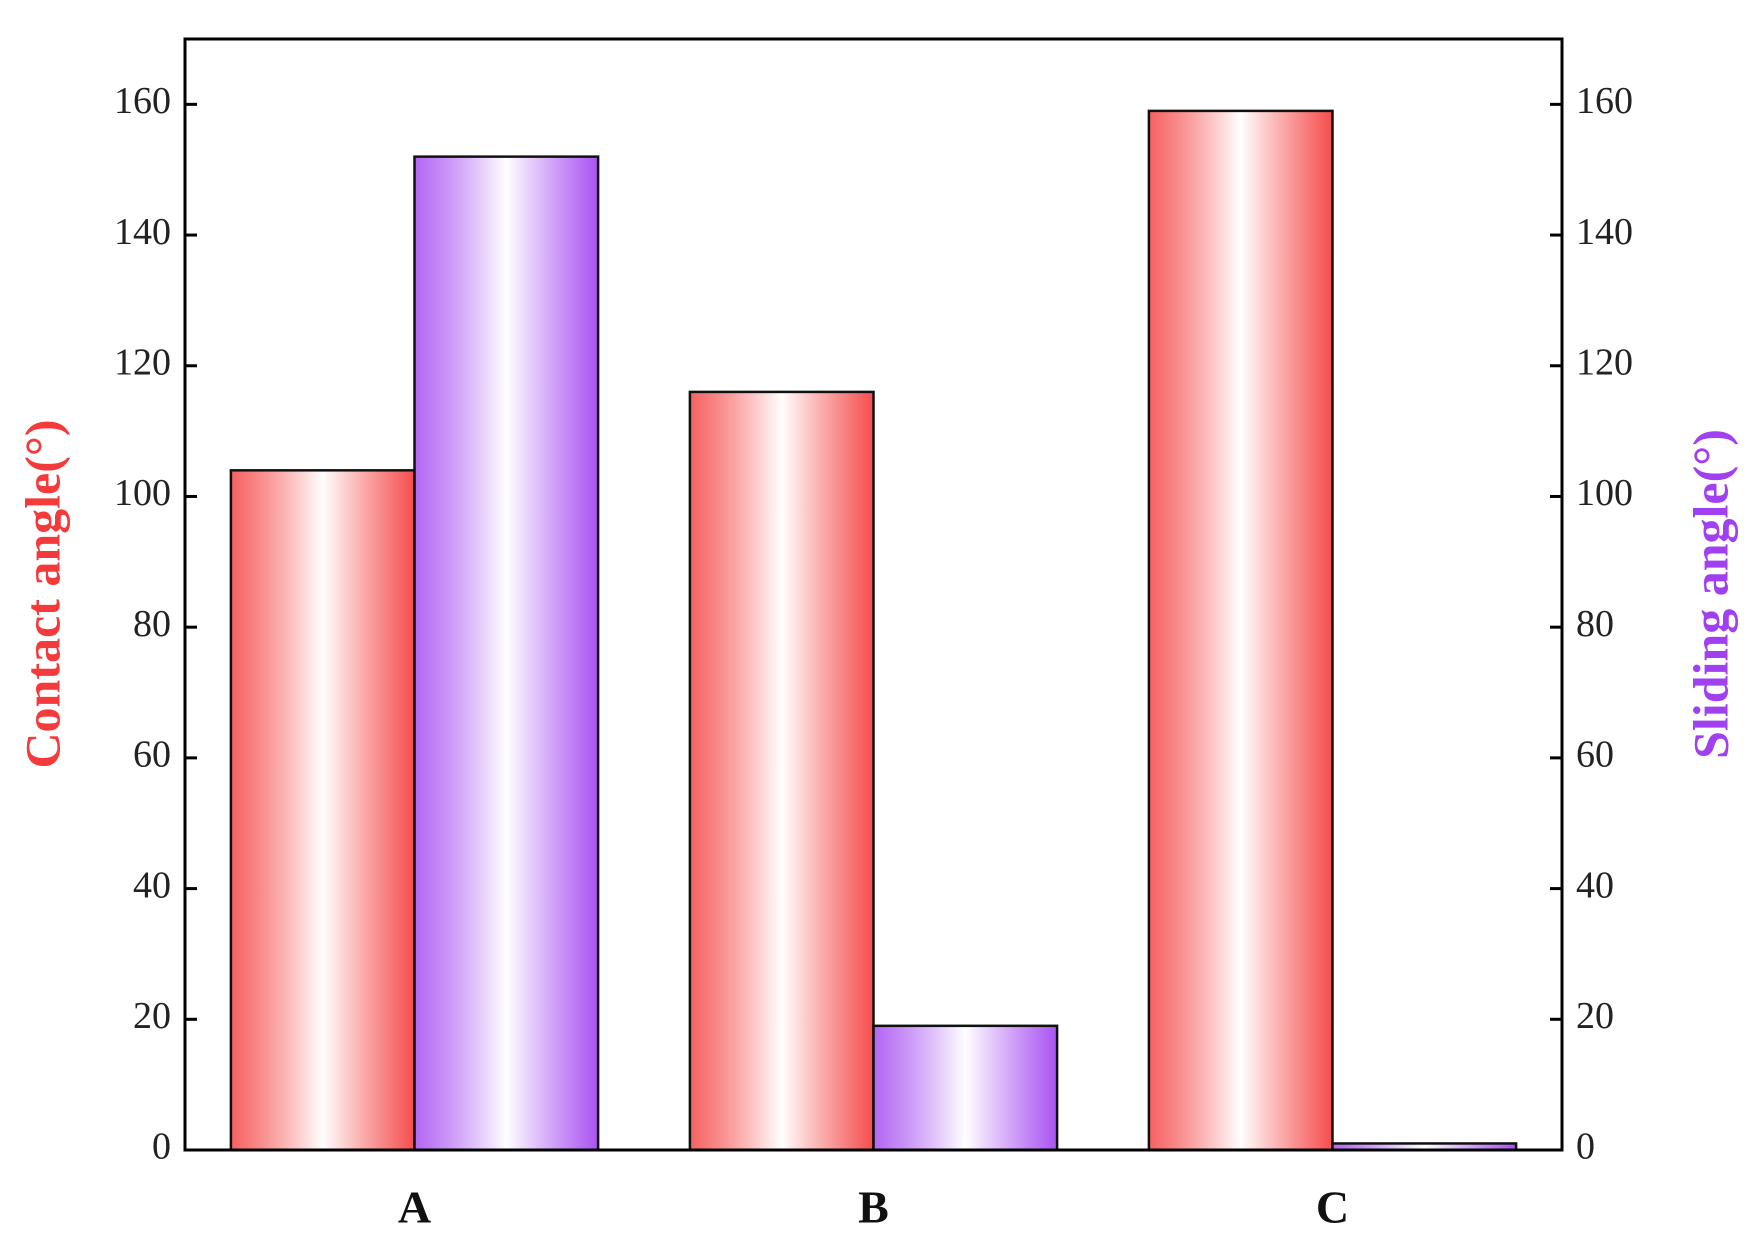 The width and height of the screenshot is (1753, 1243). I want to click on y2-tick-label: 0, so click(1585, 1147).